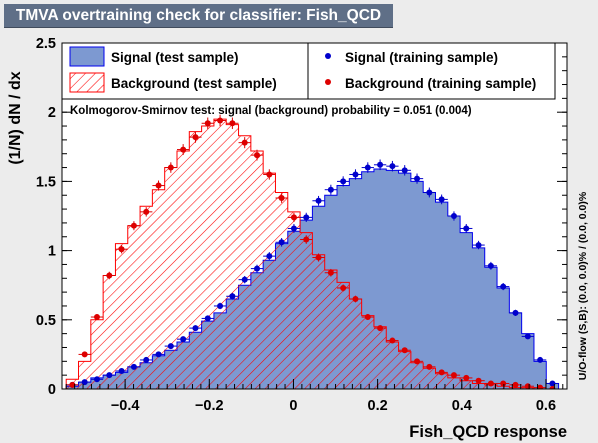 This screenshot has height=443, width=598. Describe the element at coordinates (328, 56) in the screenshot. I see `signal-train-marker` at that location.